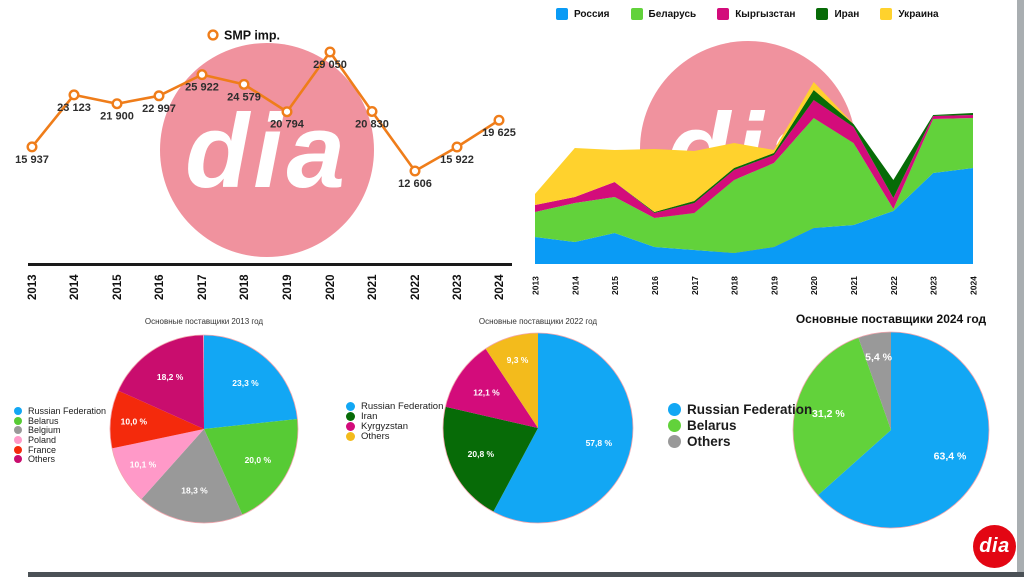 The image size is (1024, 577). Describe the element at coordinates (170, 377) in the screenshot. I see `pie-slice-label: 18,2 %` at that location.